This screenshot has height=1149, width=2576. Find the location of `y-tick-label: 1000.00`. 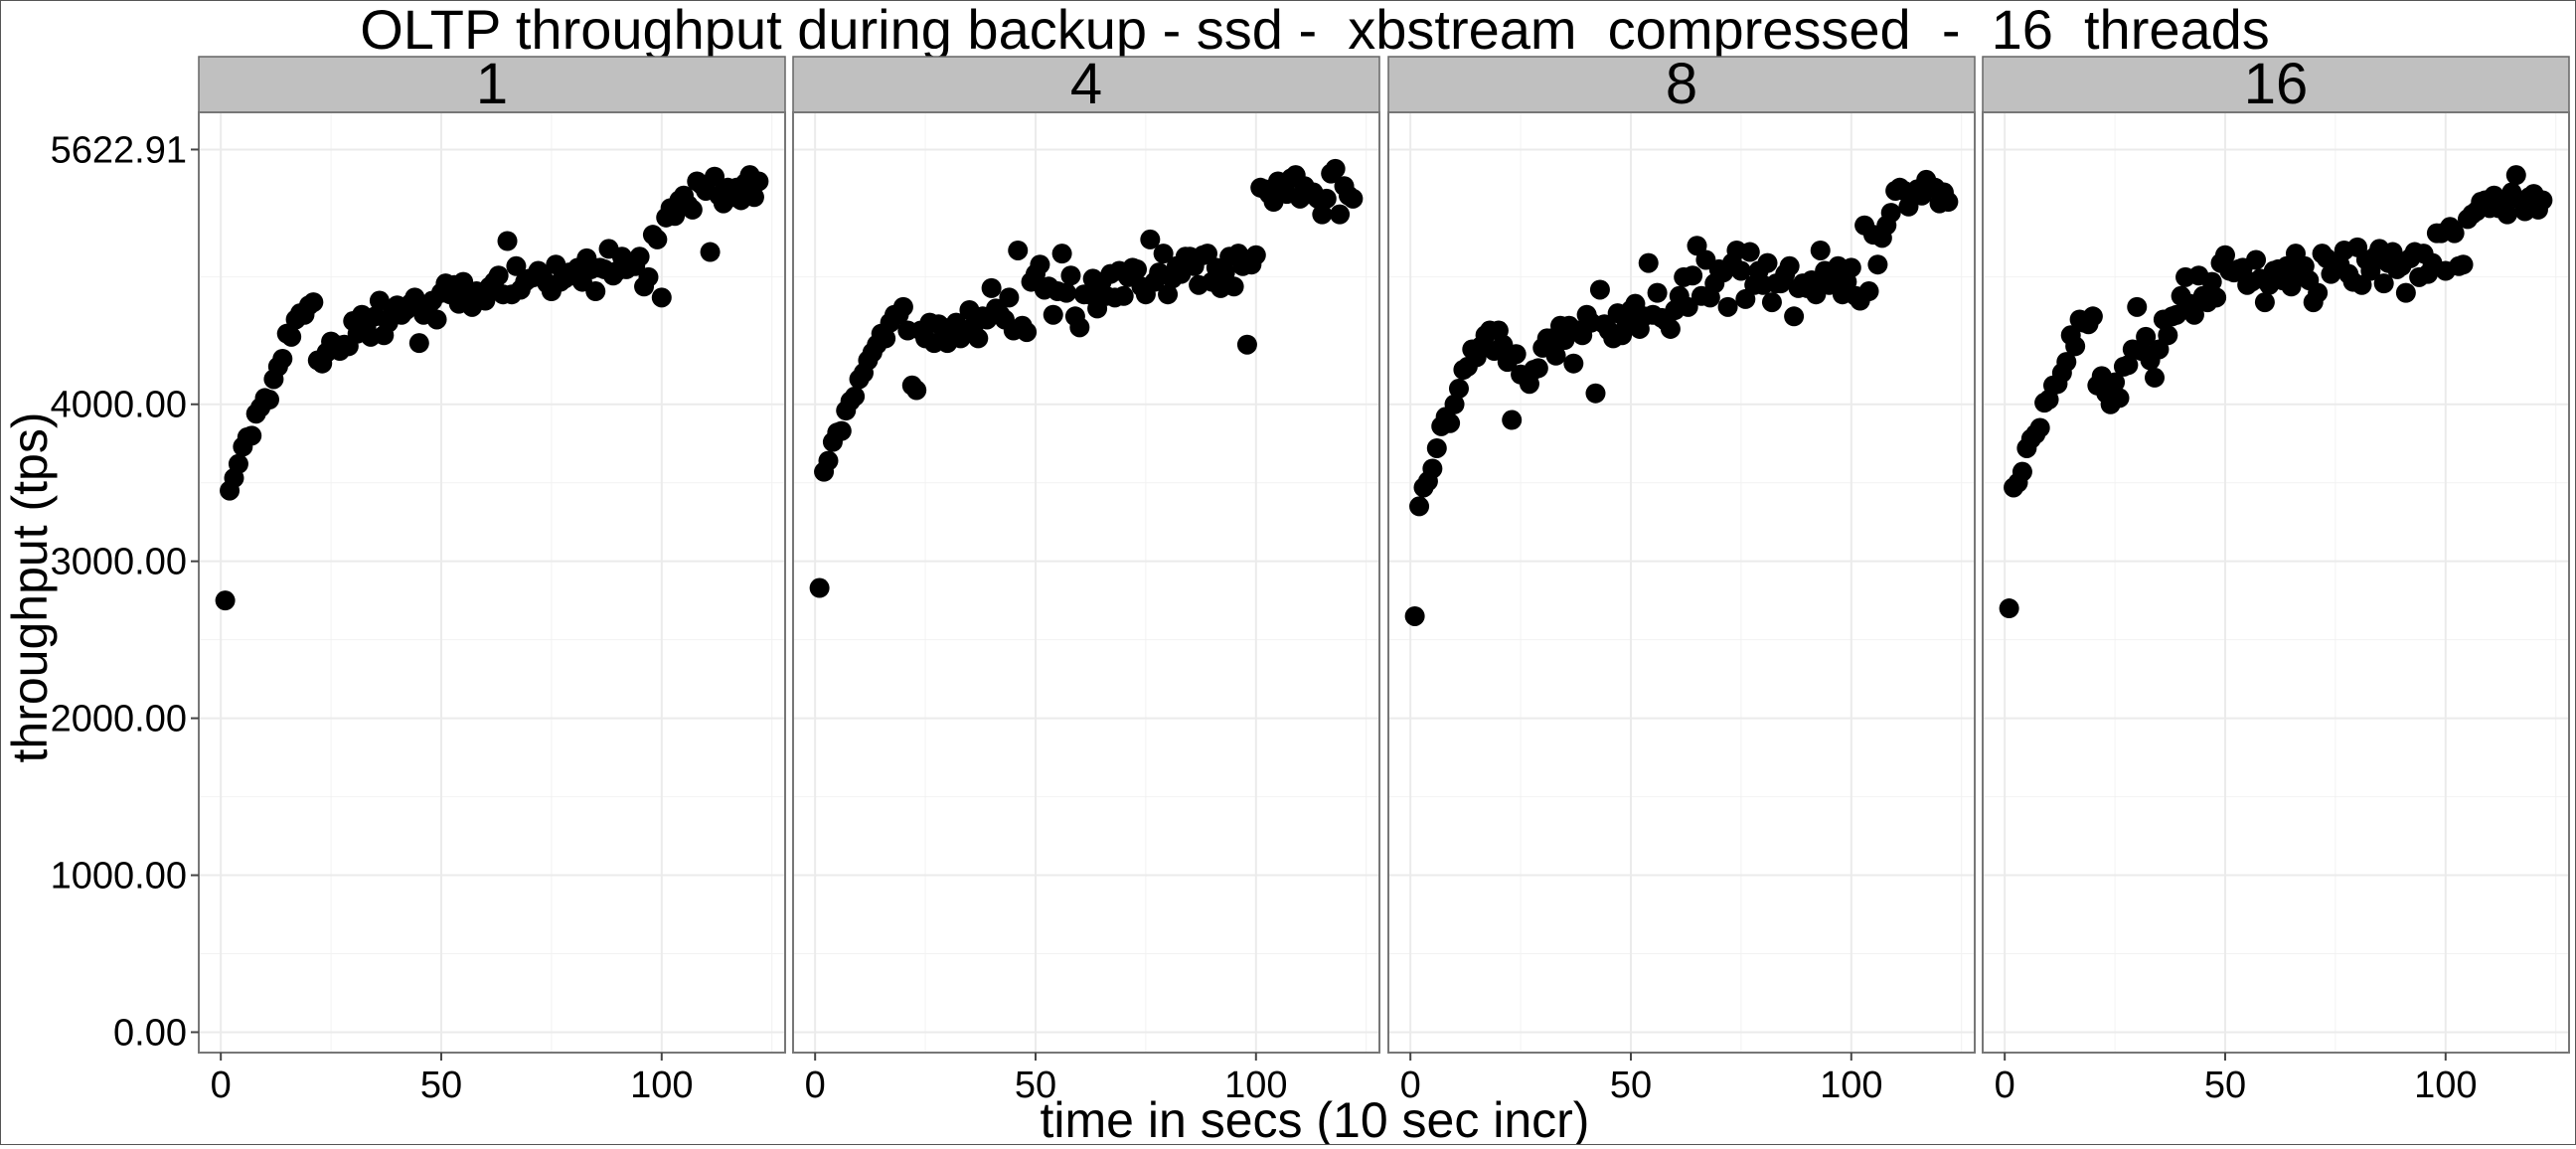

y-tick-label: 1000.00 is located at coordinates (119, 877).